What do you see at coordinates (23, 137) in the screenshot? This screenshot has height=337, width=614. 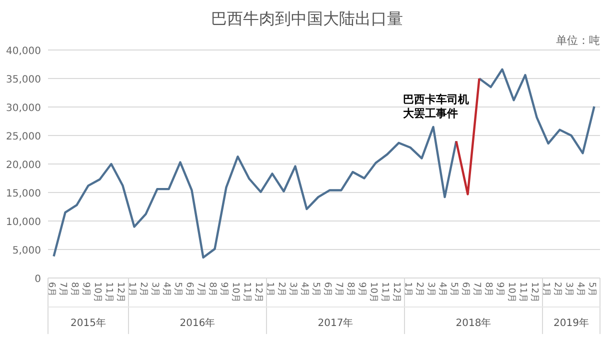 I see `y-tick-label: 25,000` at bounding box center [23, 137].